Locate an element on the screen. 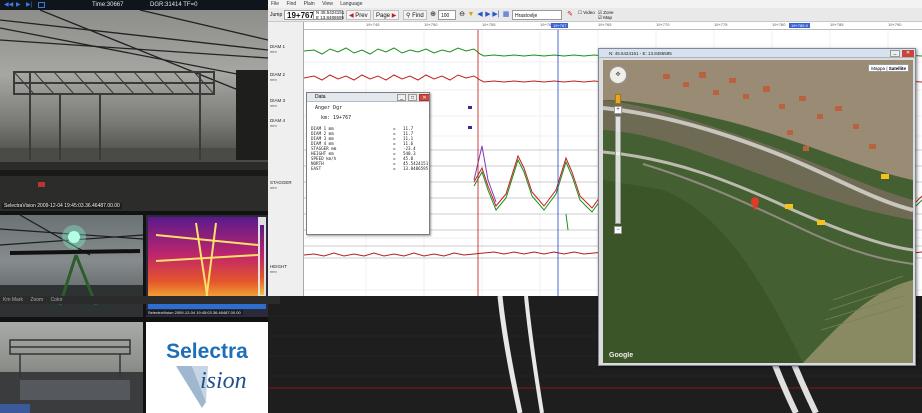  data-row-name: HEIGHT mm is located at coordinates (322, 153).